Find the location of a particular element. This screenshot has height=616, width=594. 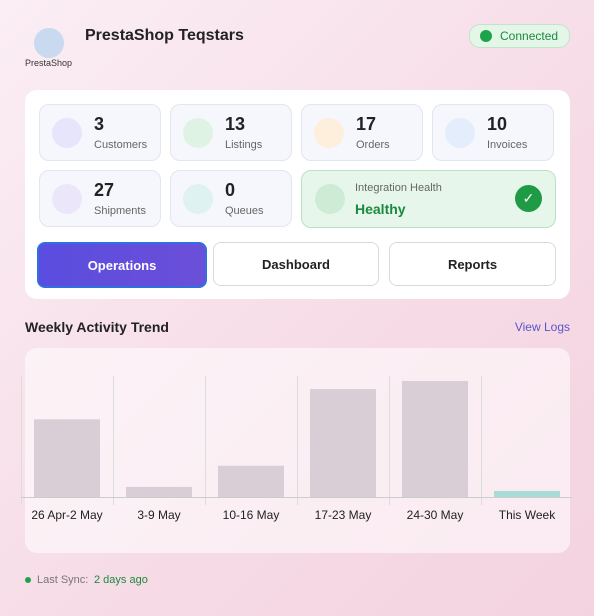

x-tick-label: This Week is located at coordinates (527, 515).